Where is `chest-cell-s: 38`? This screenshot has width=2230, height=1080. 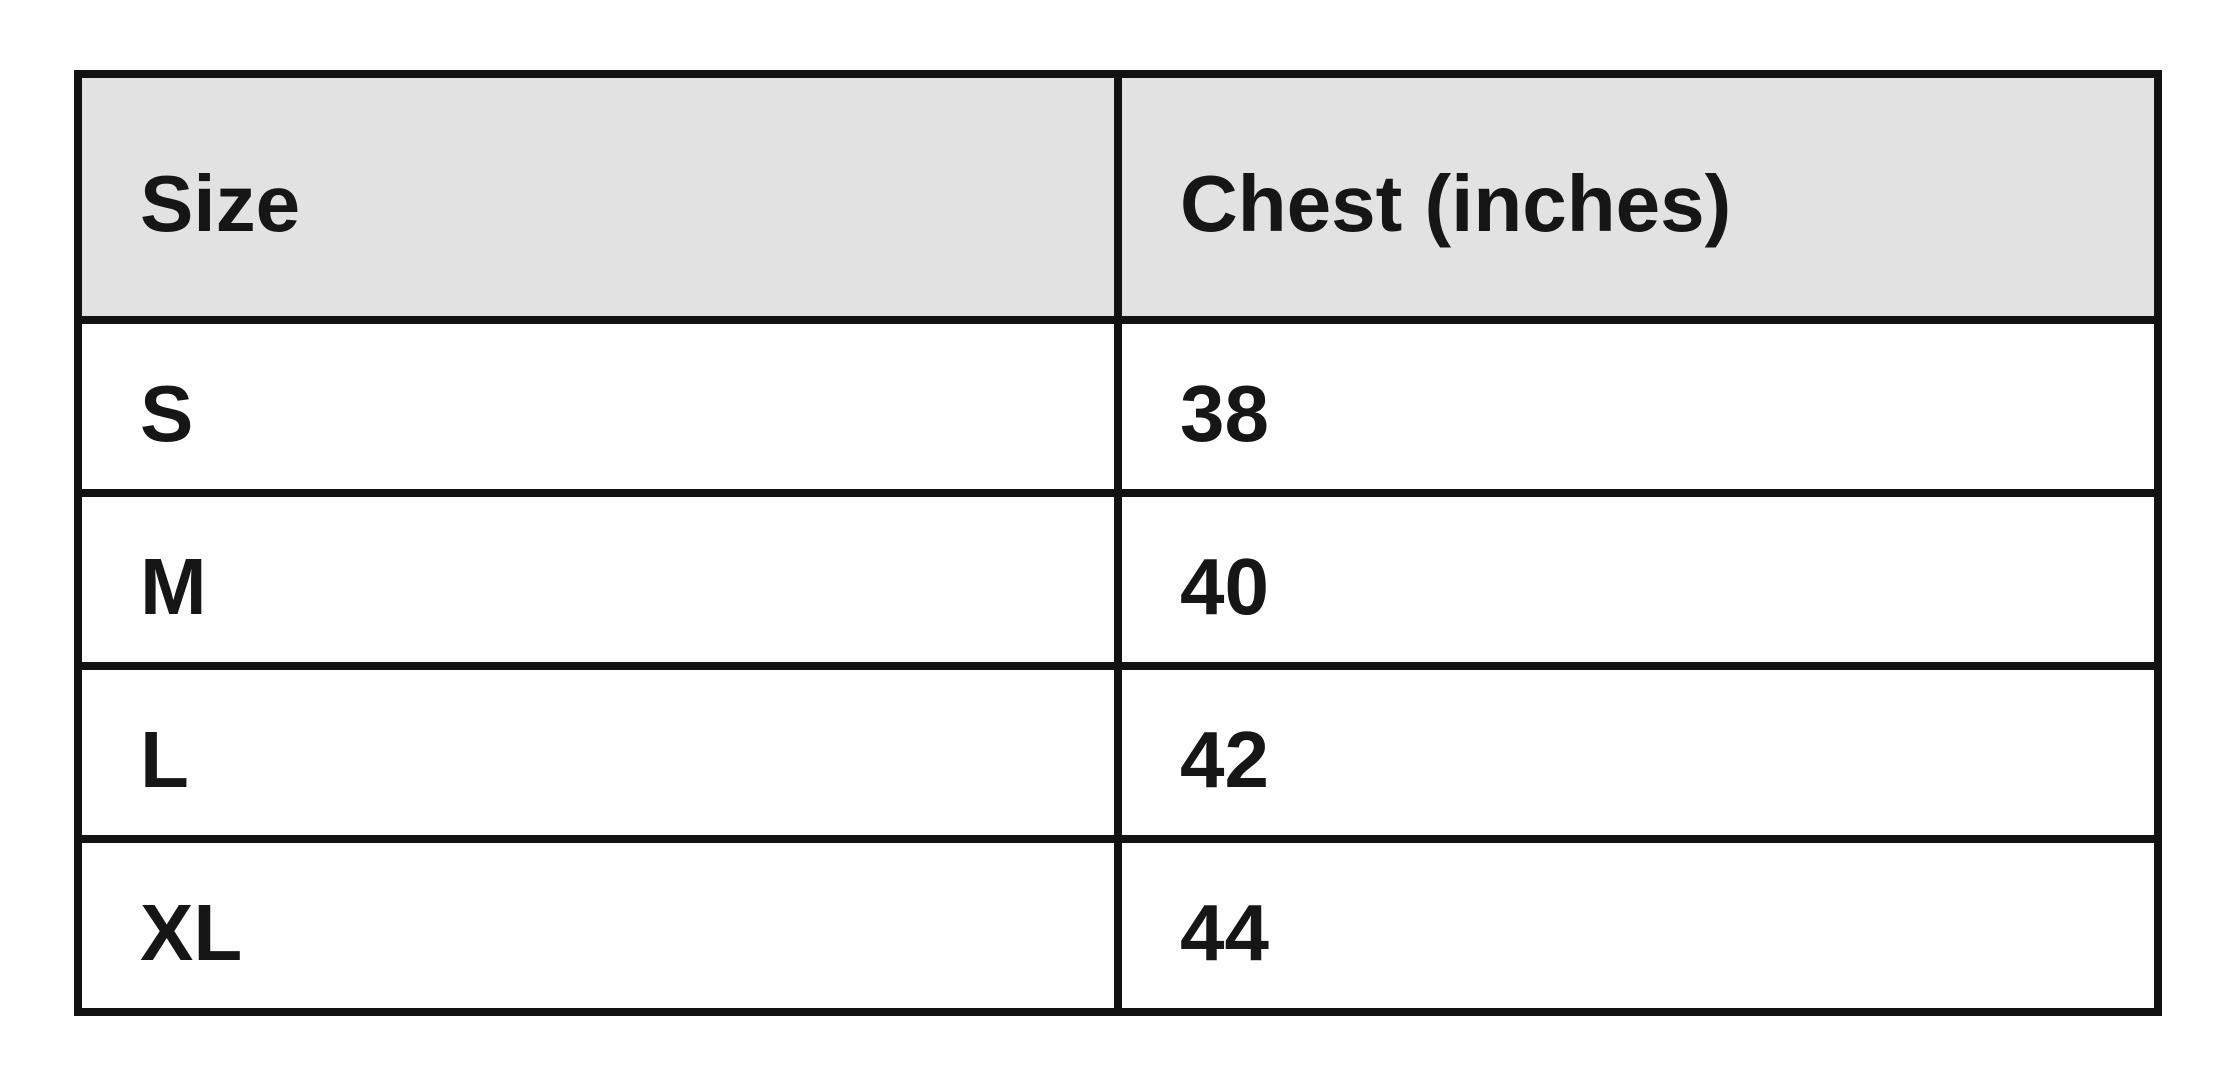 chest-cell-s: 38 is located at coordinates (1638, 406).